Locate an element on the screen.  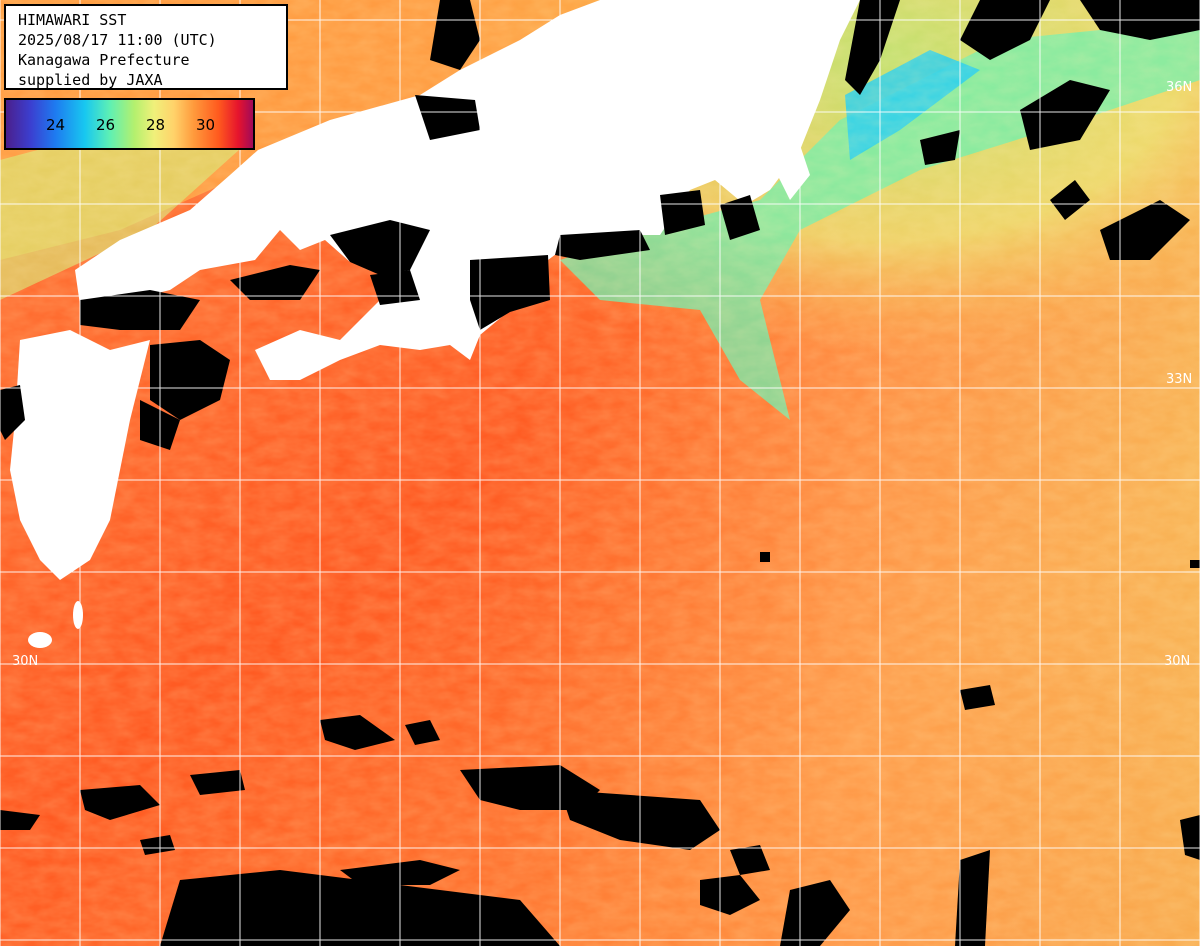
lat-label-36n-right: 36N is located at coordinates (1179, 87).